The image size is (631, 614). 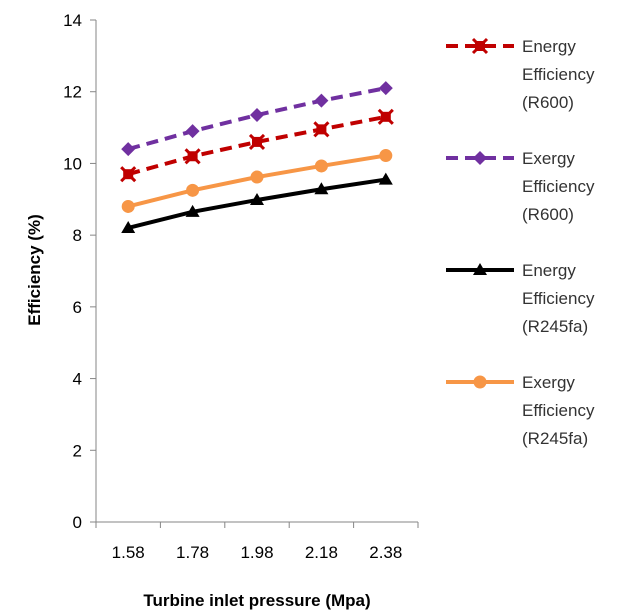 What do you see at coordinates (257, 542) in the screenshot?
I see `x-axis-ticks: 1.58 1.78 1.98 2.18 2.38` at bounding box center [257, 542].